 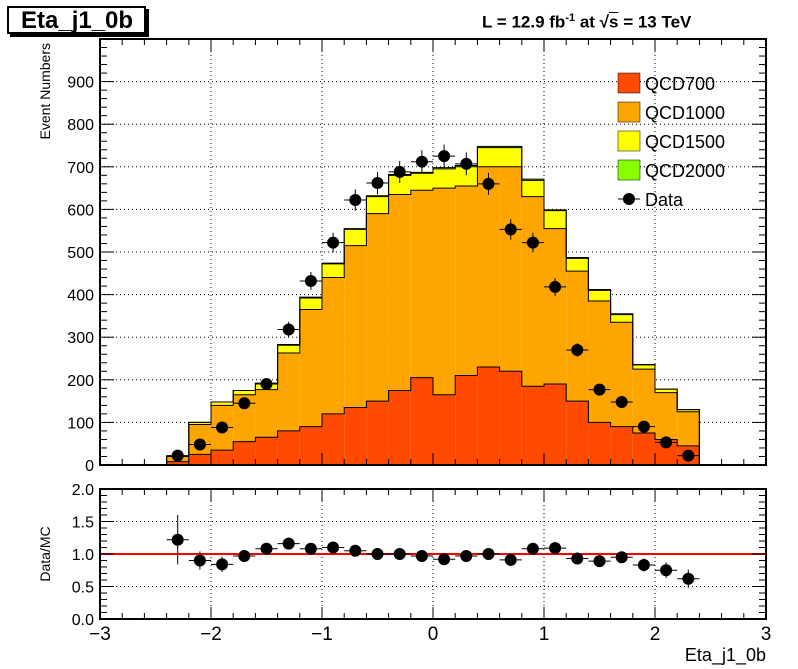 What do you see at coordinates (322, 634) in the screenshot?
I see `x-tick-label: −1` at bounding box center [322, 634].